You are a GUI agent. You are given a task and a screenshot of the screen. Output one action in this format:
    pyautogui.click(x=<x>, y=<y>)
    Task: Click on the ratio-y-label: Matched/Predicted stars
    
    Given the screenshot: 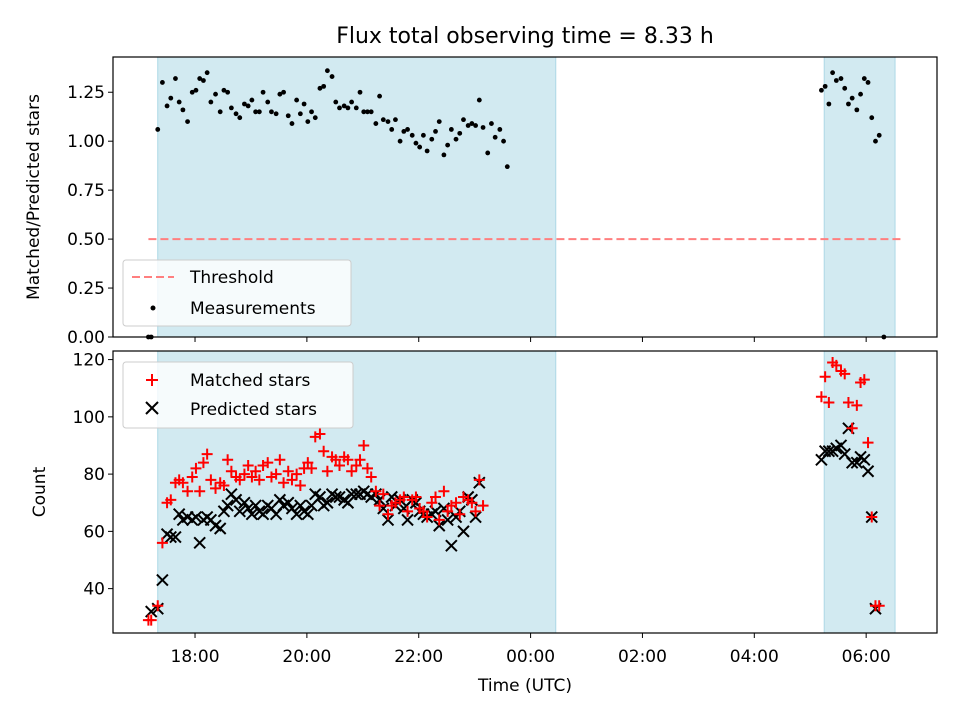 What is the action you would take?
    pyautogui.click(x=34, y=197)
    